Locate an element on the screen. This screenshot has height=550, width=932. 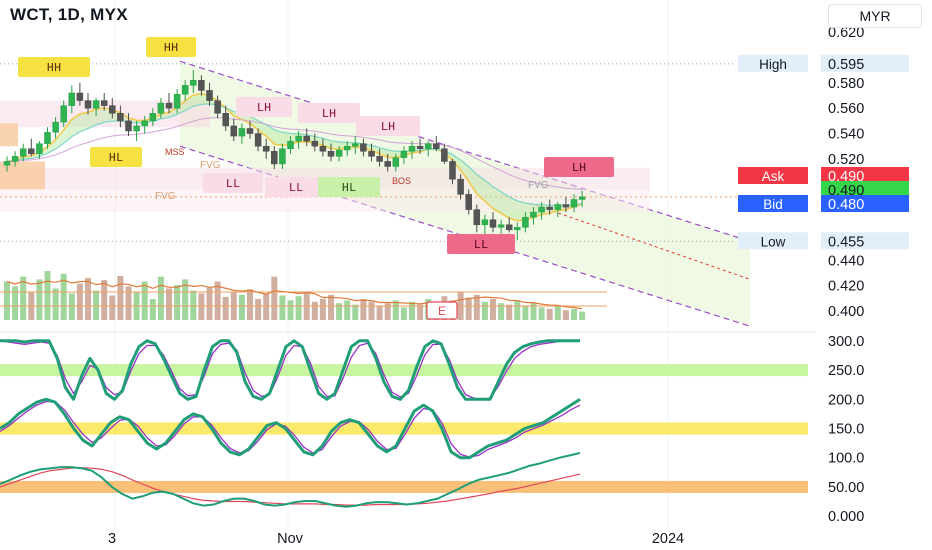
quote-low-label: Low is located at coordinates (773, 241).